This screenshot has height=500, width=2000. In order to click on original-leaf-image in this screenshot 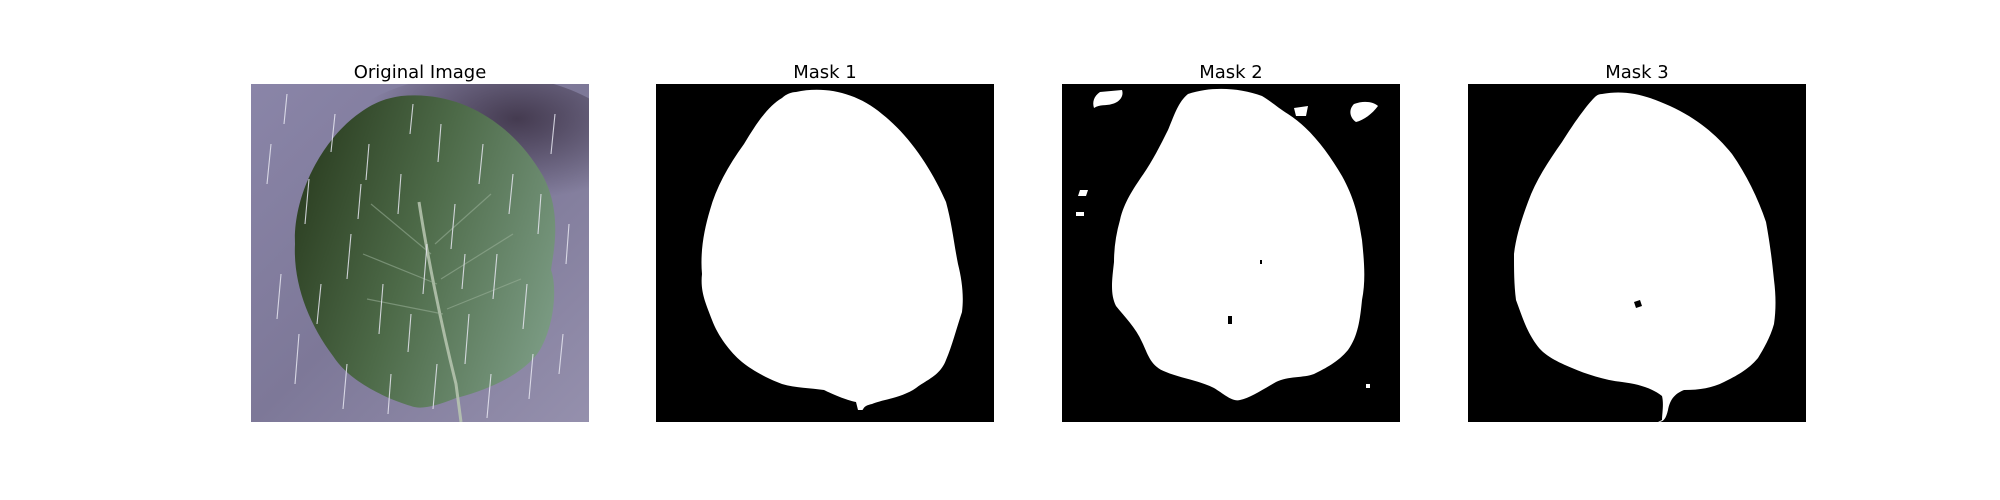, I will do `click(420, 253)`.